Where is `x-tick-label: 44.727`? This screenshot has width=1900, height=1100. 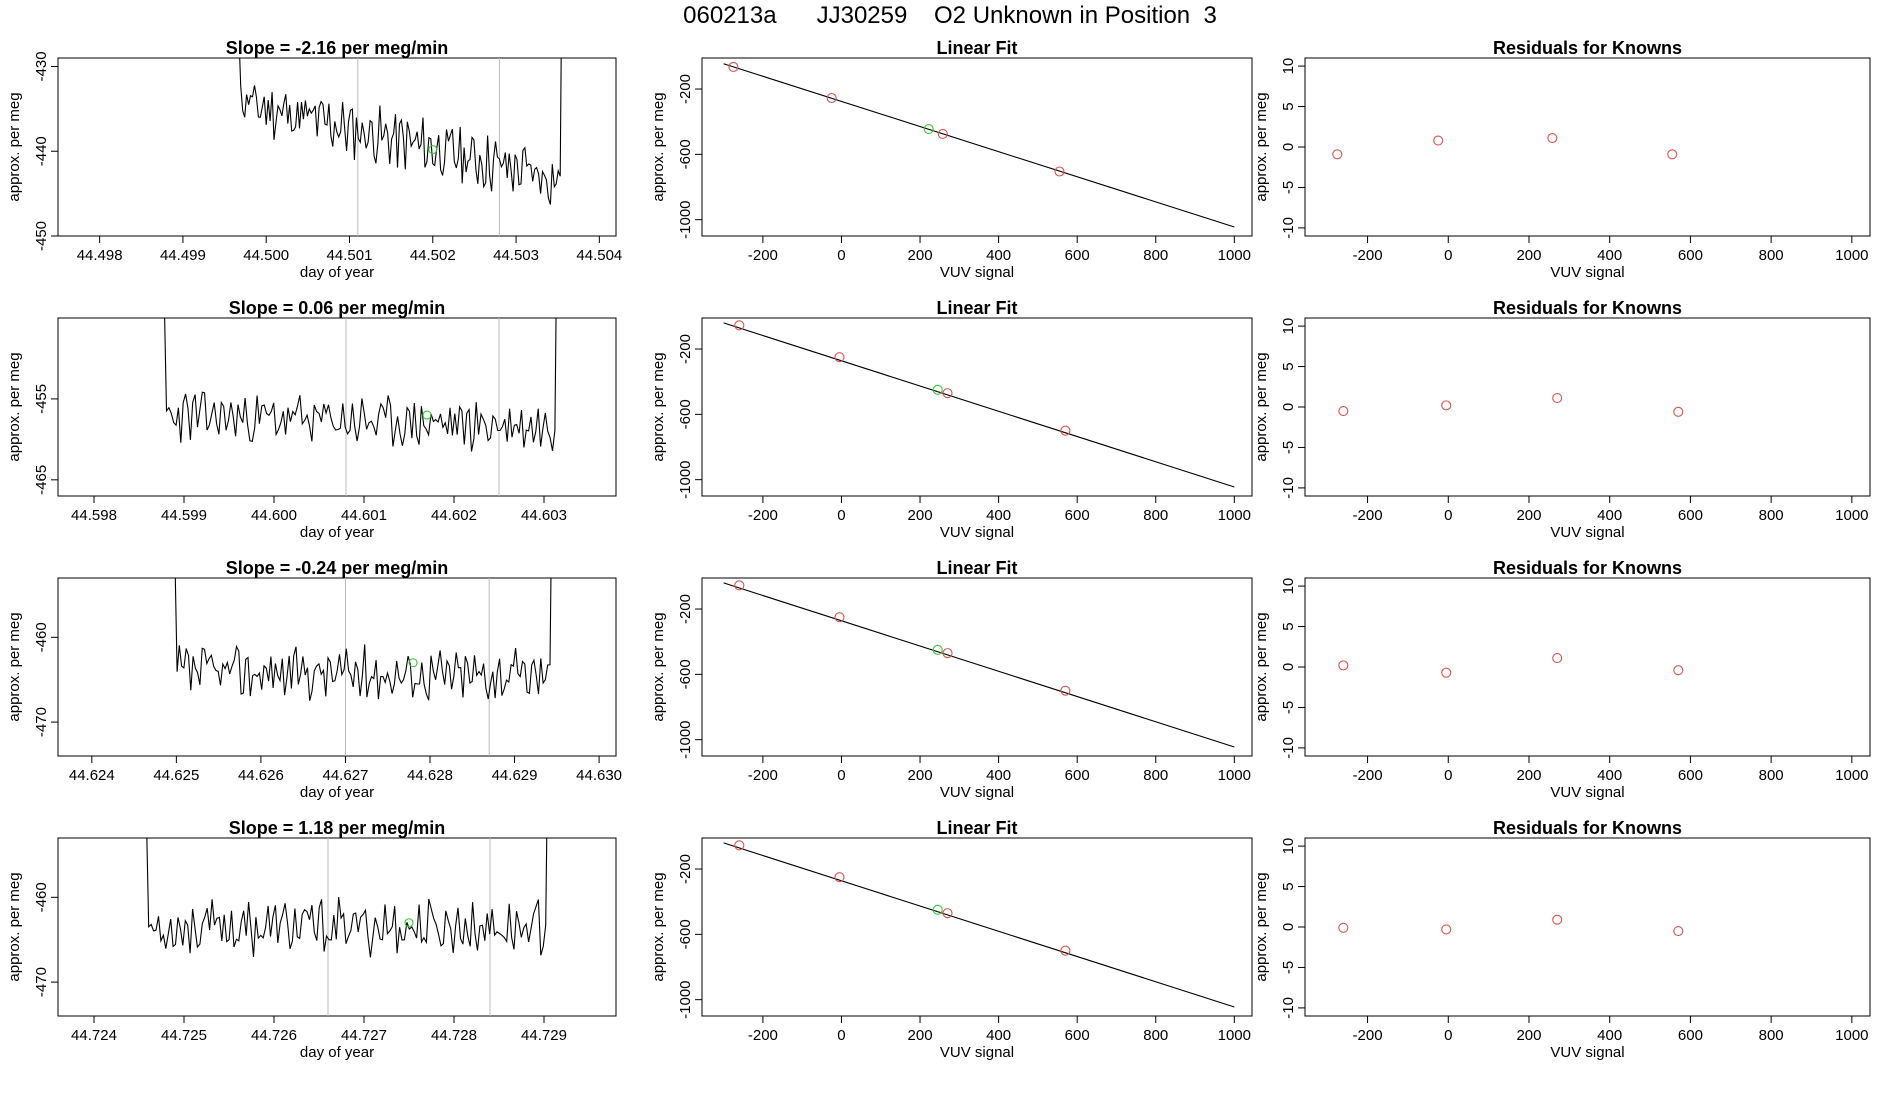
x-tick-label: 44.727 is located at coordinates (364, 1035).